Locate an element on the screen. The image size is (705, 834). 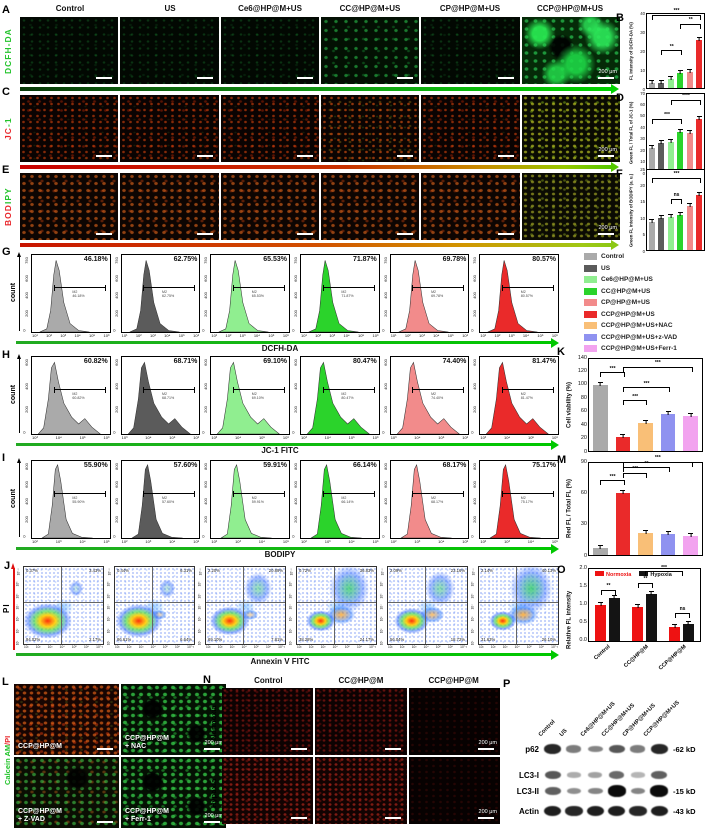
flow-plot-area: 69.10% M2 69.10% is located at coordinates (250, 395).